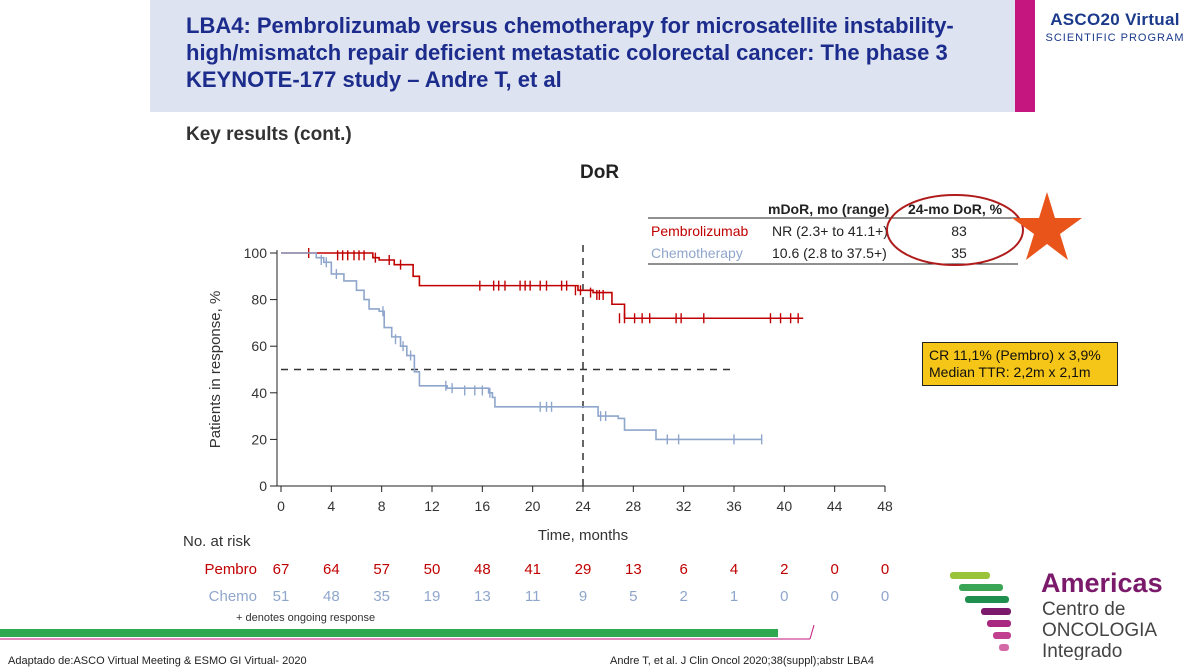  What do you see at coordinates (683, 569) in the screenshot?
I see `risk-value: 6` at bounding box center [683, 569].